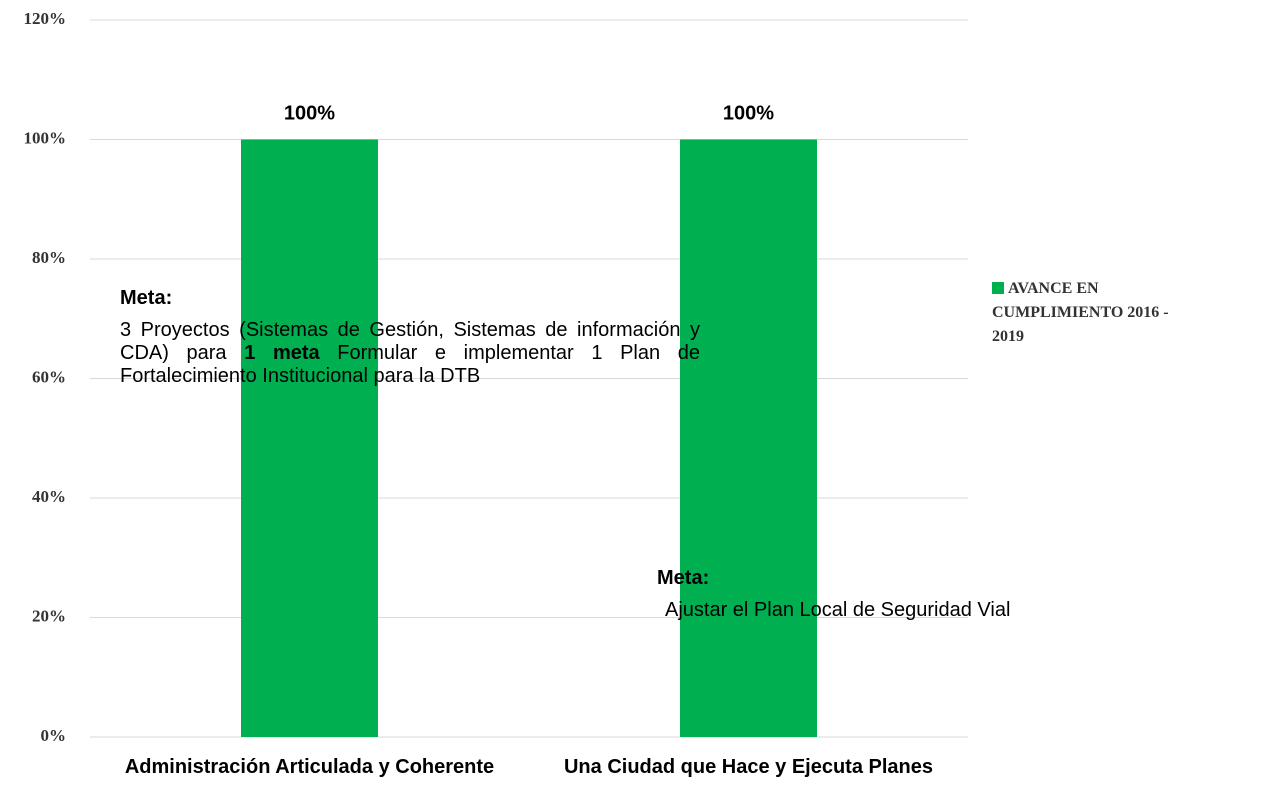 The width and height of the screenshot is (1280, 809). I want to click on annotation-segment: 1 meta, so click(282, 353).